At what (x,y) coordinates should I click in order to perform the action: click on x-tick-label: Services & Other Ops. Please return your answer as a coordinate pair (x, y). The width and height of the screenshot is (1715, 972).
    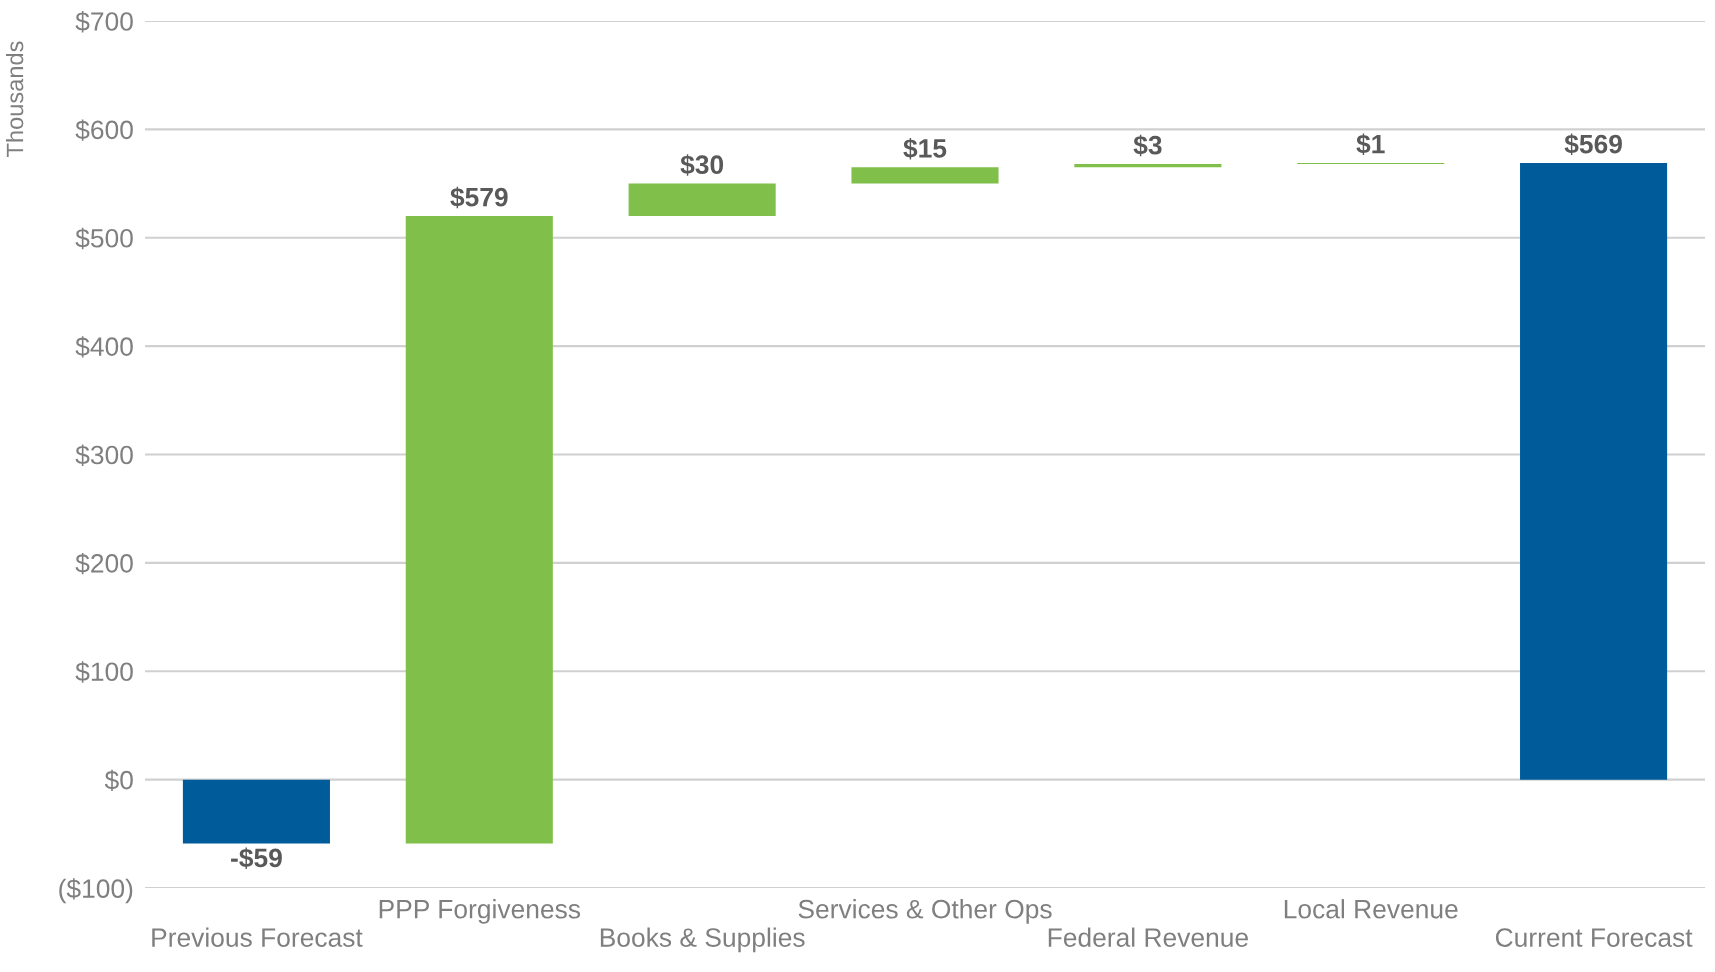
    Looking at the image, I should click on (925, 911).